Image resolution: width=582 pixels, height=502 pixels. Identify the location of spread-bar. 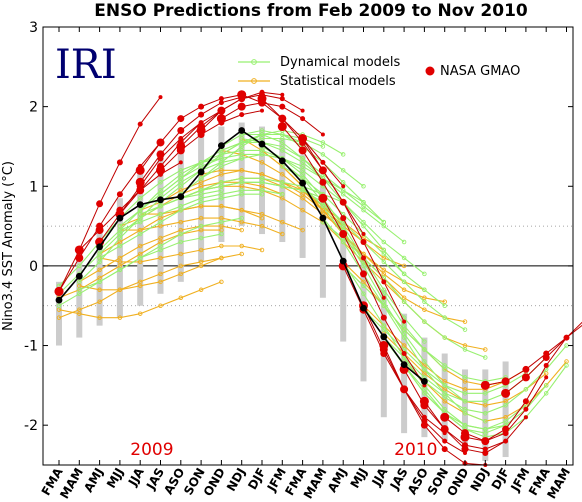
(282, 190).